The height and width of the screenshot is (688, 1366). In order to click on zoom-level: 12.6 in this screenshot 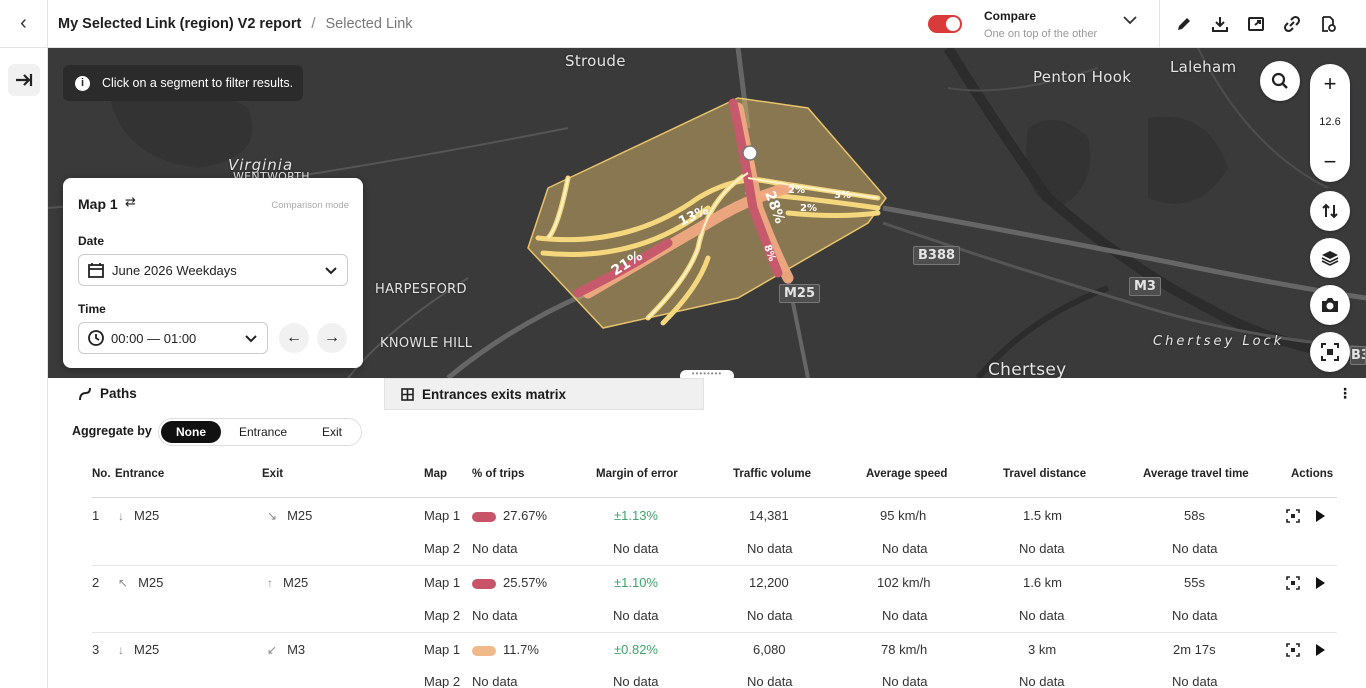, I will do `click(1330, 122)`.